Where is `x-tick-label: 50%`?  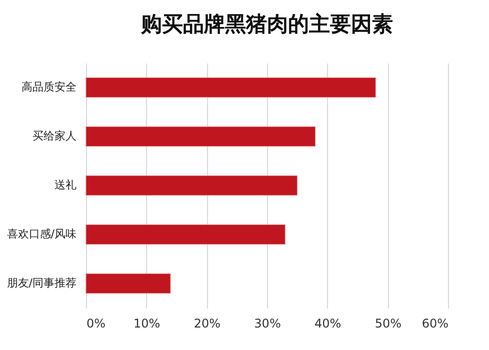 x-tick-label: 50% is located at coordinates (388, 323).